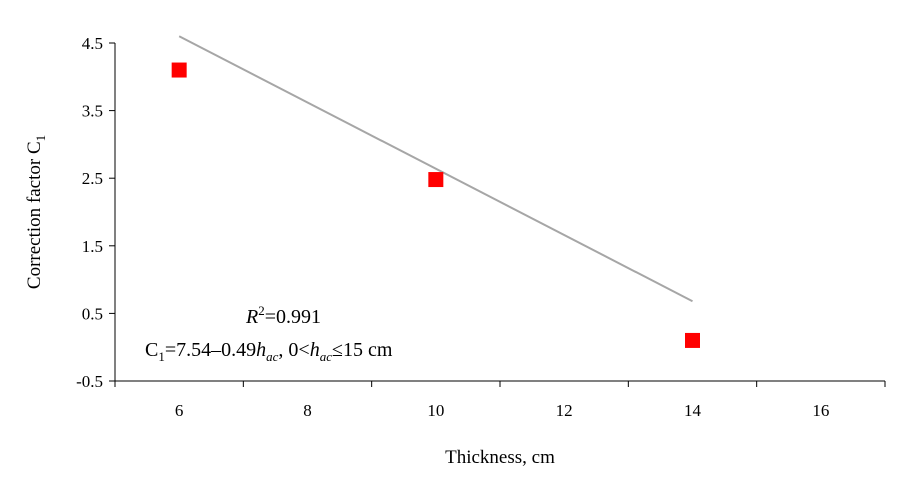 Image resolution: width=900 pixels, height=485 pixels. I want to click on r-squared-annotation: R2=0.991, so click(283, 315).